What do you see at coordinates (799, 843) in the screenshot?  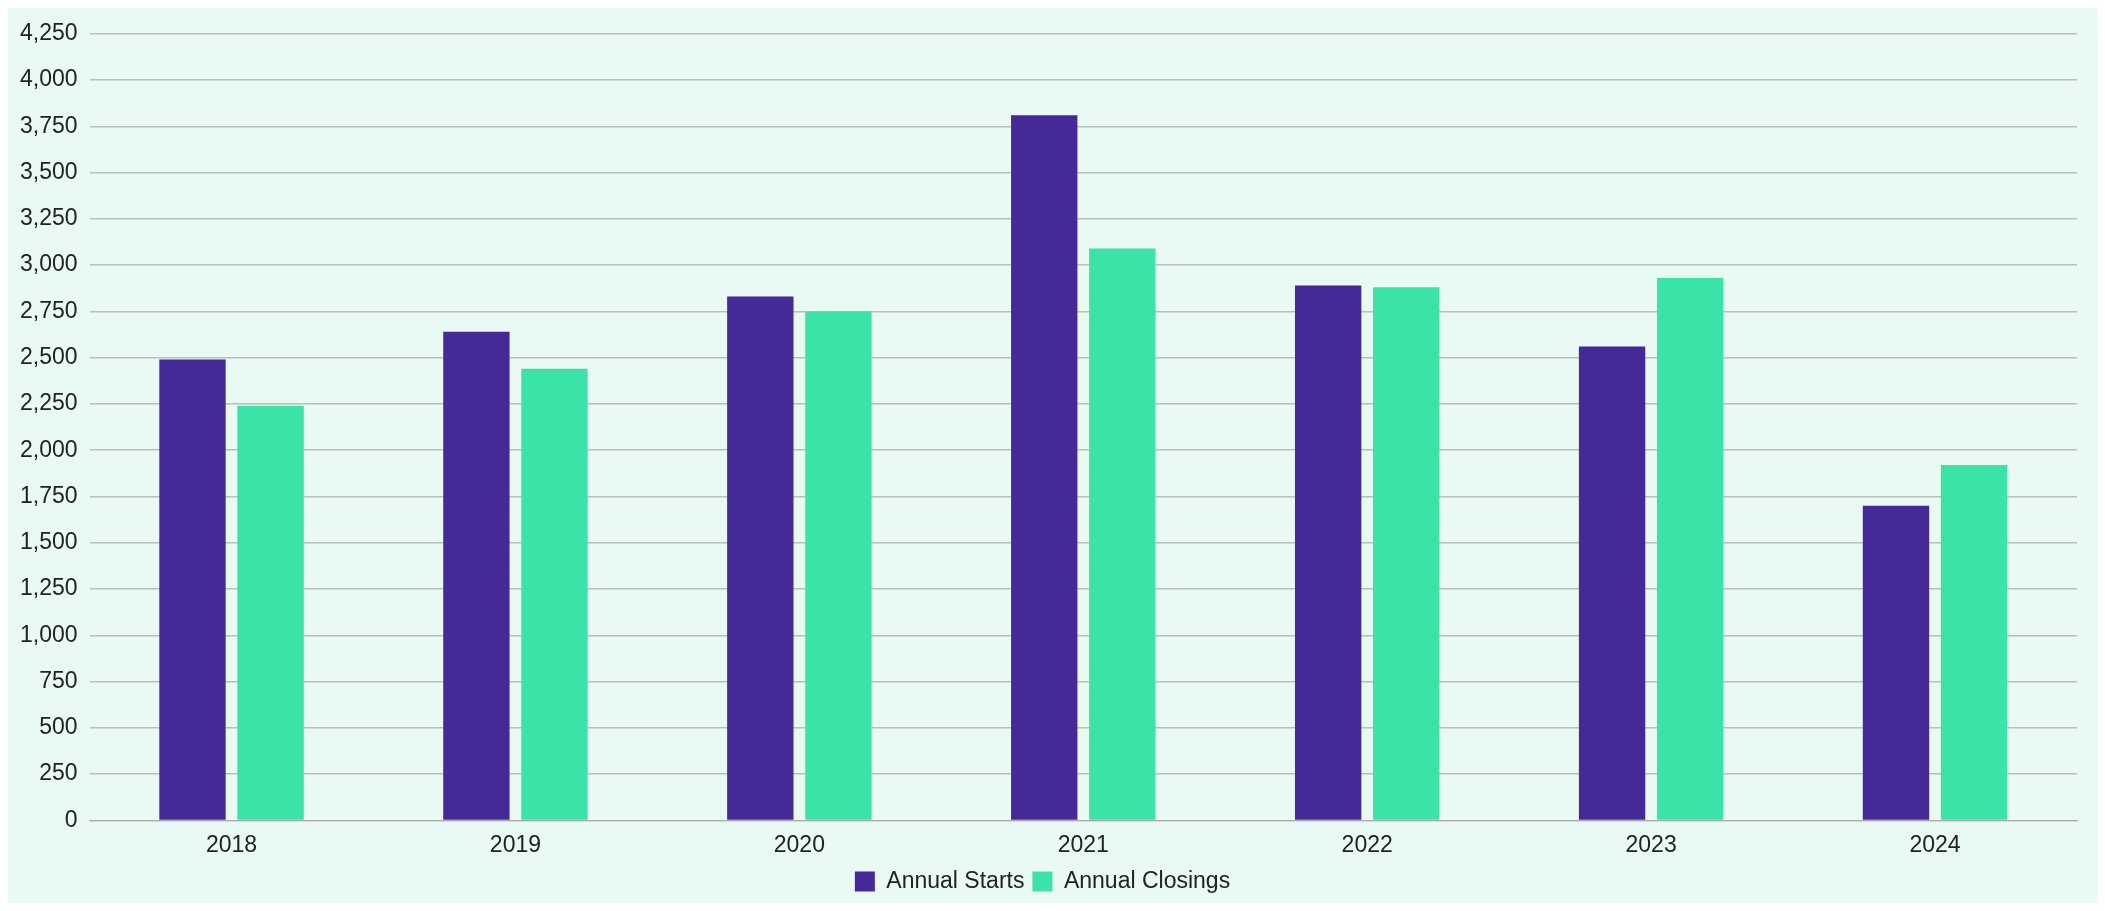 I see `x-tick-label: 2020` at bounding box center [799, 843].